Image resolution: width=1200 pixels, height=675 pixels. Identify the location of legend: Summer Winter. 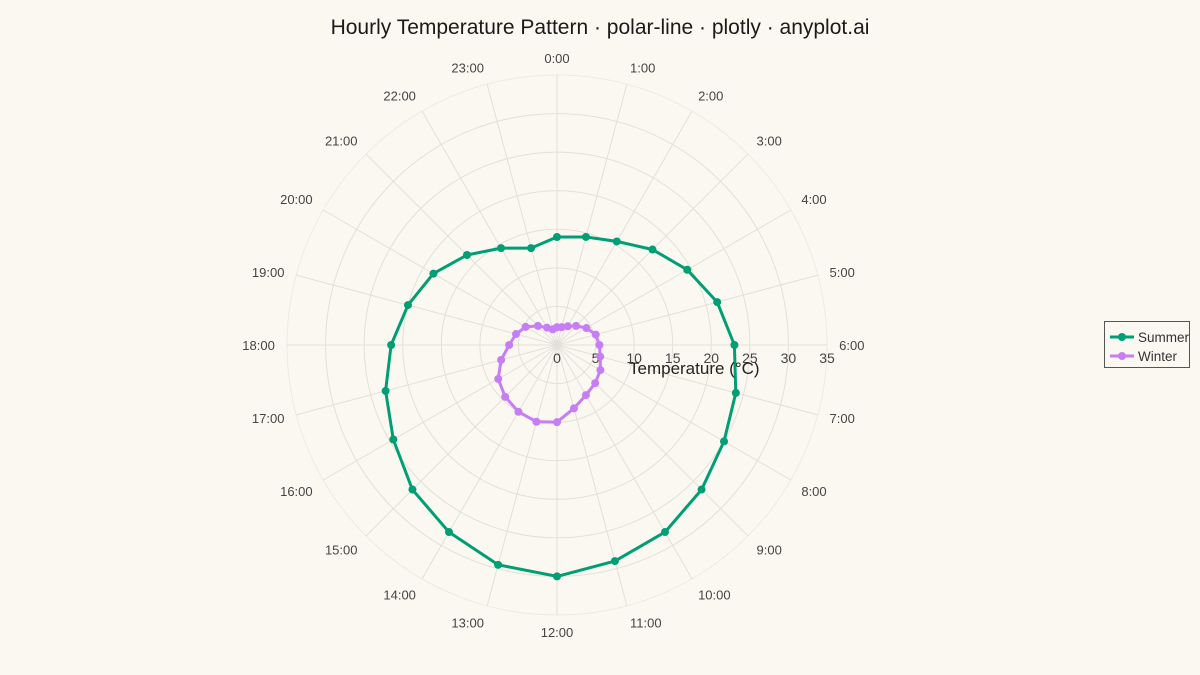
(1147, 344).